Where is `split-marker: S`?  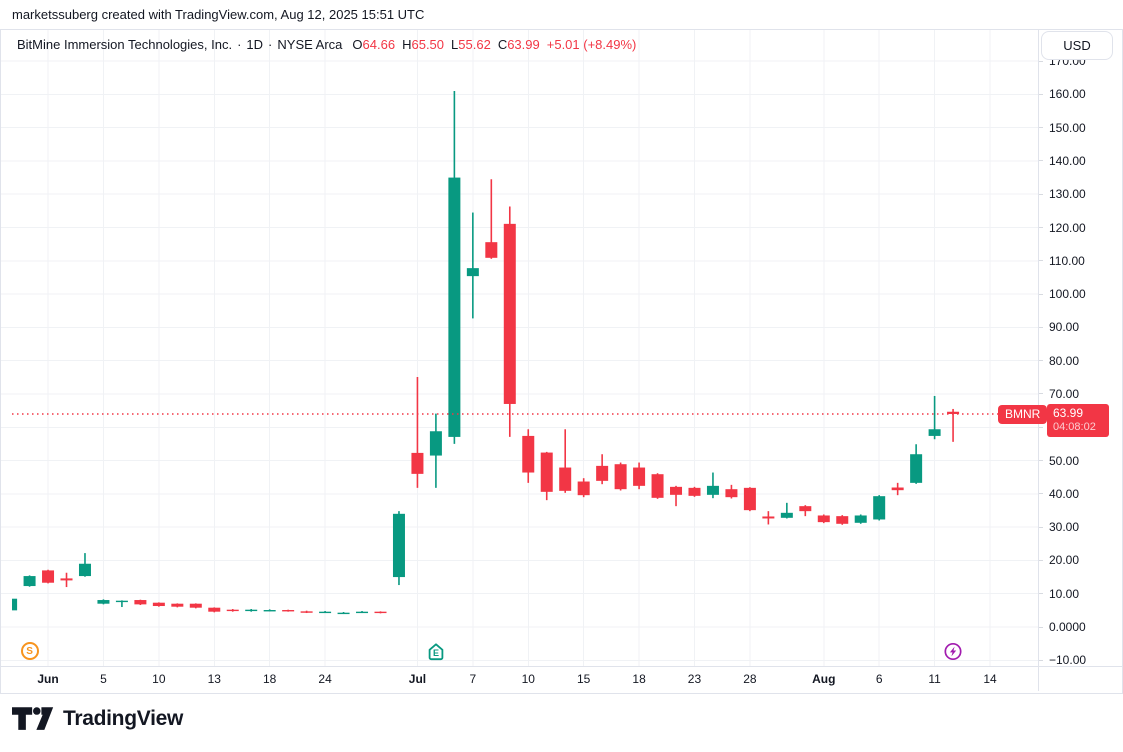 split-marker: S is located at coordinates (29, 651).